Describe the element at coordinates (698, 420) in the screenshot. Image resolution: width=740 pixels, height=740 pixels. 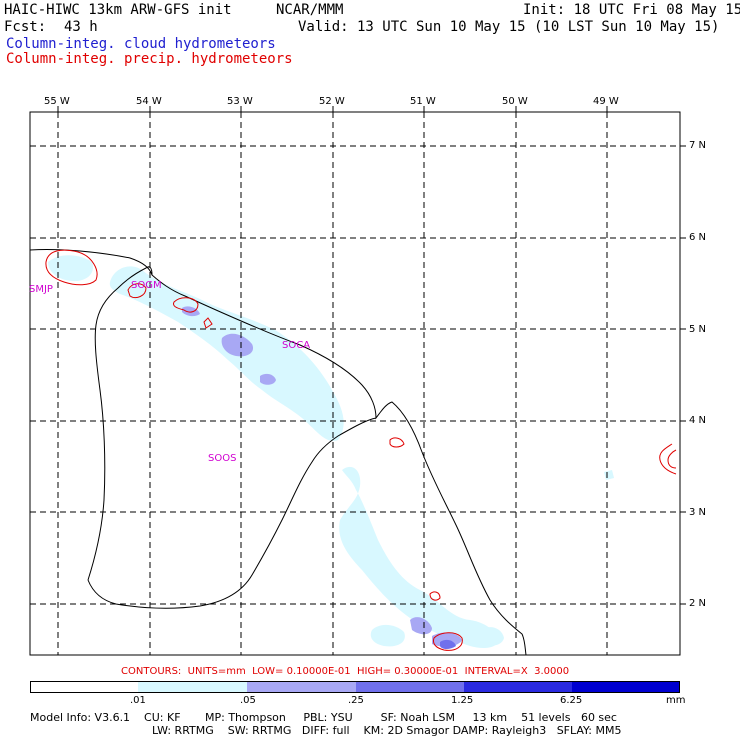
I see `lat-label: 4 N` at that location.